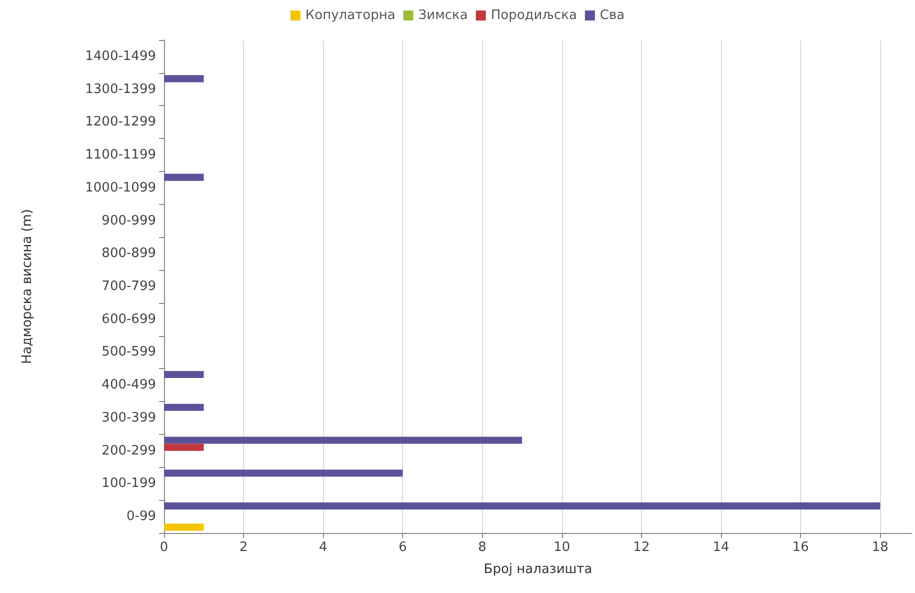 Image resolution: width=915 pixels, height=593 pixels. What do you see at coordinates (129, 484) in the screenshot?
I see `y-tick-label: 100-199` at bounding box center [129, 484].